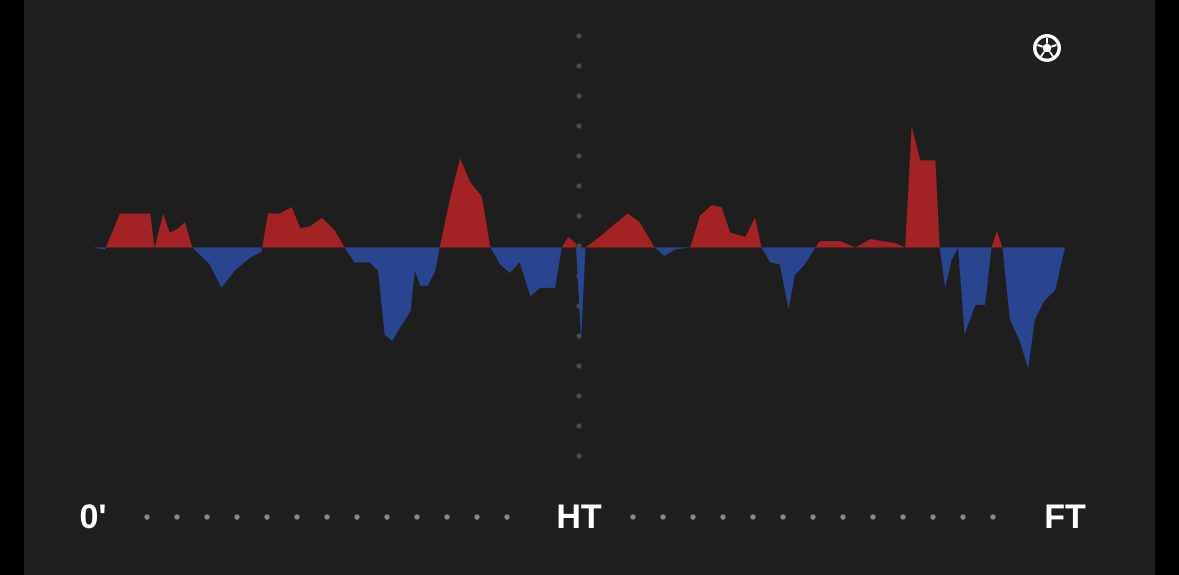  Describe the element at coordinates (93, 517) in the screenshot. I see `x-tick-label: 0'` at that location.